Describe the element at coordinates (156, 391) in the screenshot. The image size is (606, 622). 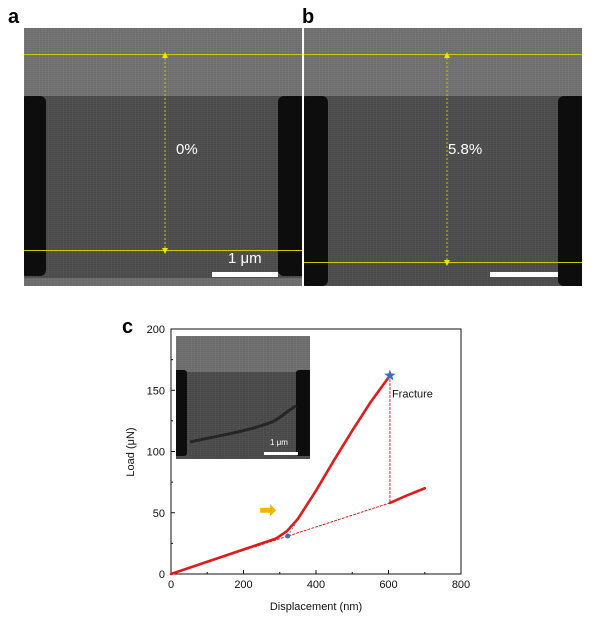
I see `y-tick-label: 150` at that location.